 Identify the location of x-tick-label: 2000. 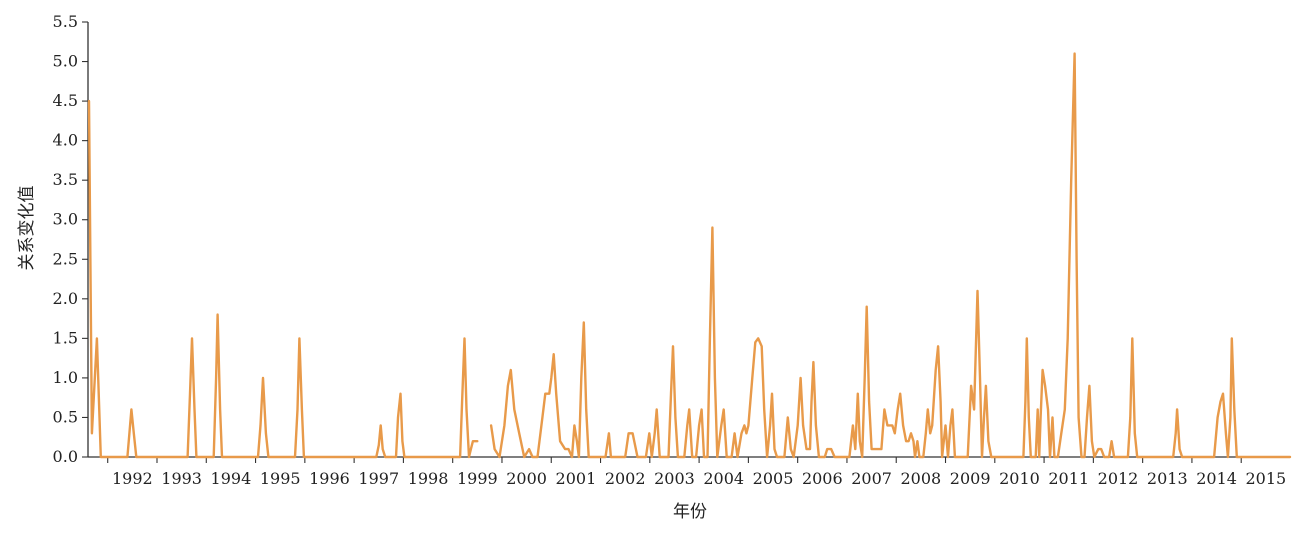
(526, 478).